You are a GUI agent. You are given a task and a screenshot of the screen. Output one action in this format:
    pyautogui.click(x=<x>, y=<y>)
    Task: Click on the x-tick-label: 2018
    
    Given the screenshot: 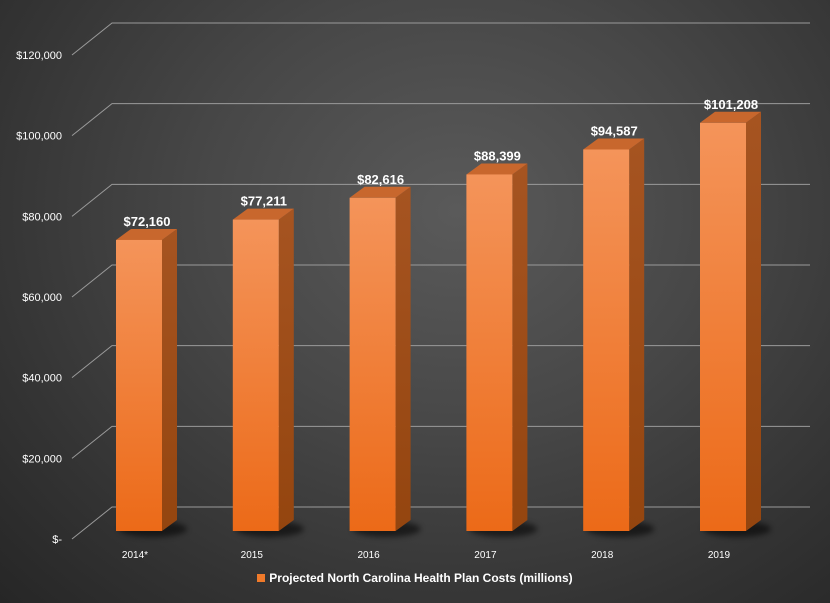 What is the action you would take?
    pyautogui.click(x=602, y=555)
    